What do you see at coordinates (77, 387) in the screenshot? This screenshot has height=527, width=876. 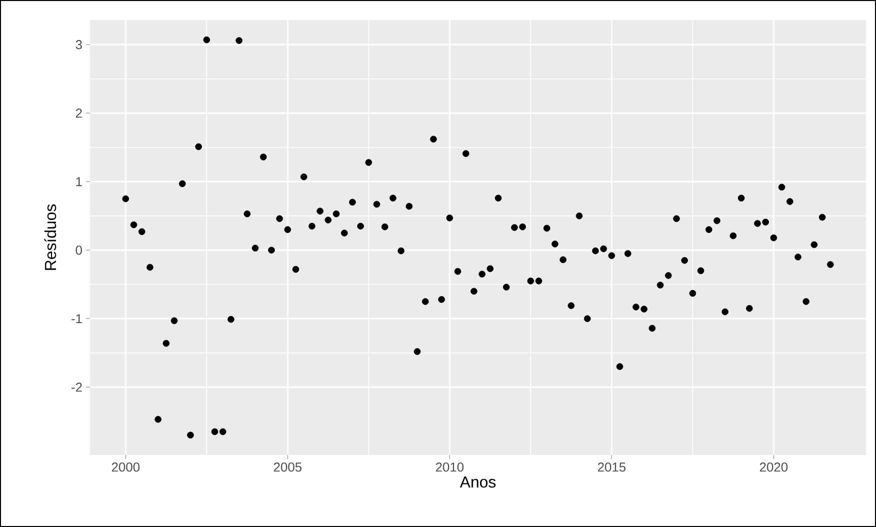 I see `y-tick-label: -2` at bounding box center [77, 387].